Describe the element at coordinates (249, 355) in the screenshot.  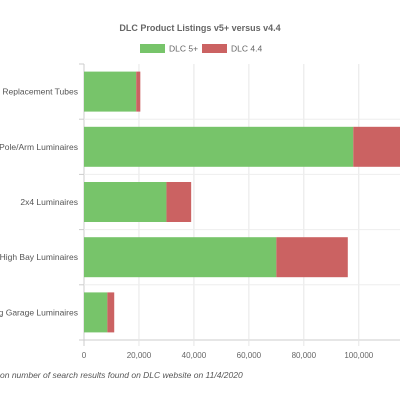
I see `x-tick-label: 60,000` at that location.